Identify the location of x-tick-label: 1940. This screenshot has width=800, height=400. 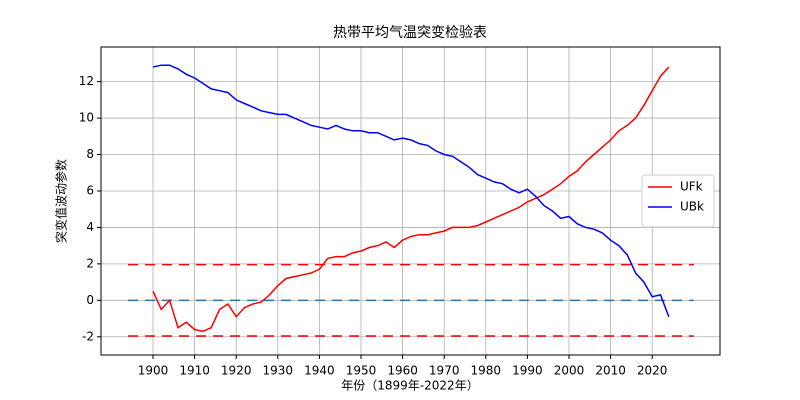
(319, 371).